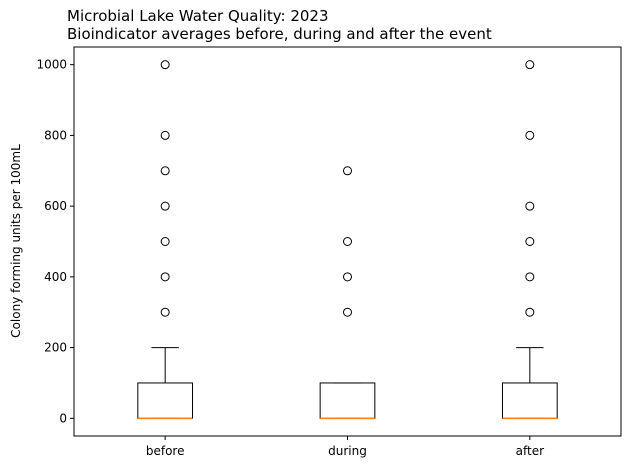 The width and height of the screenshot is (630, 474). Describe the element at coordinates (55, 348) in the screenshot. I see `y-tick-label: 200` at that location.